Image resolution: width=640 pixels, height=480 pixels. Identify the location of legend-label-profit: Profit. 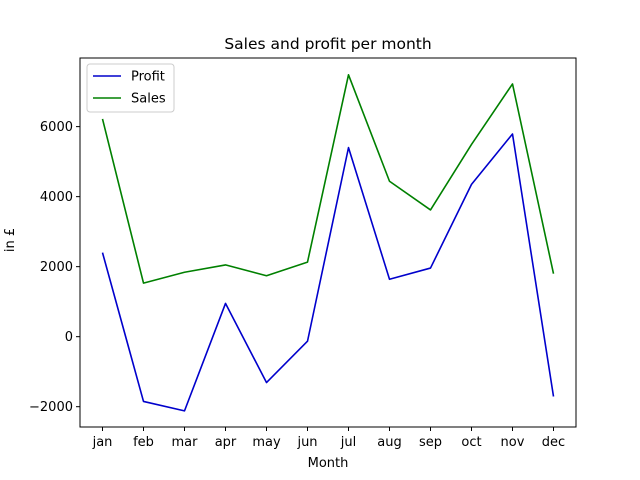
(148, 77).